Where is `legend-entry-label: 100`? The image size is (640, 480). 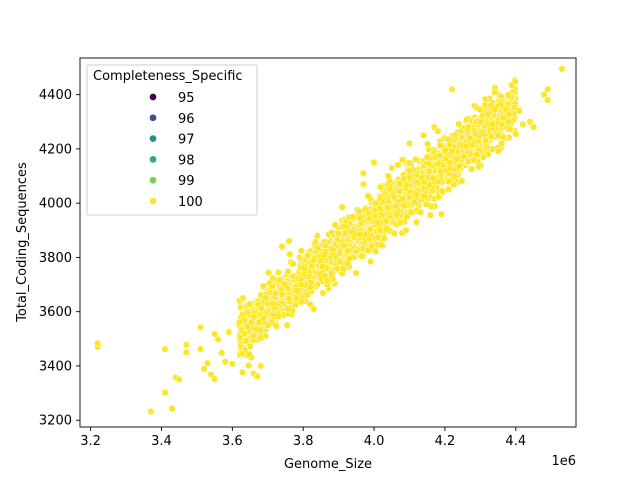 legend-entry-label: 100 is located at coordinates (190, 202).